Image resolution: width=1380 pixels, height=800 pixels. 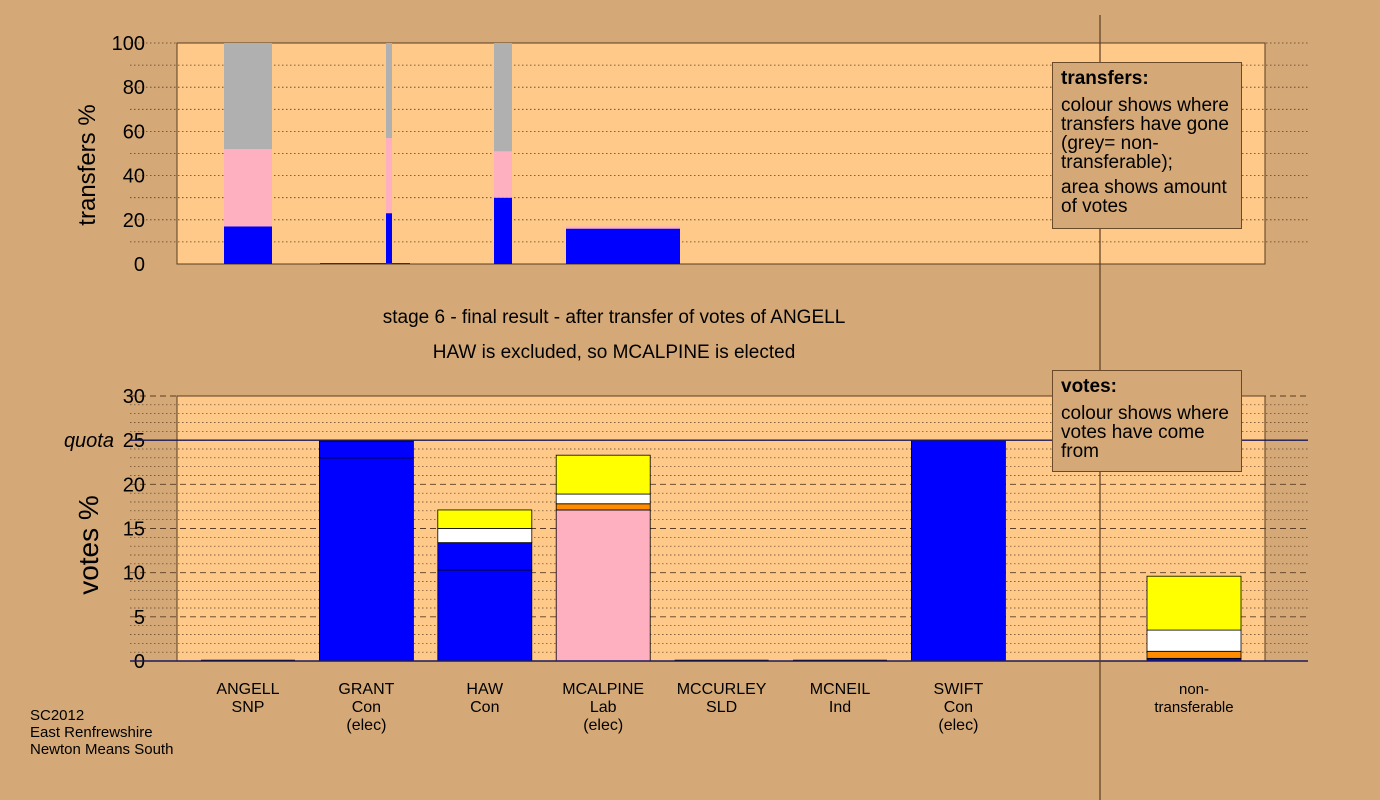 What do you see at coordinates (134, 485) in the screenshot?
I see `votes-tick-label: 20` at bounding box center [134, 485].